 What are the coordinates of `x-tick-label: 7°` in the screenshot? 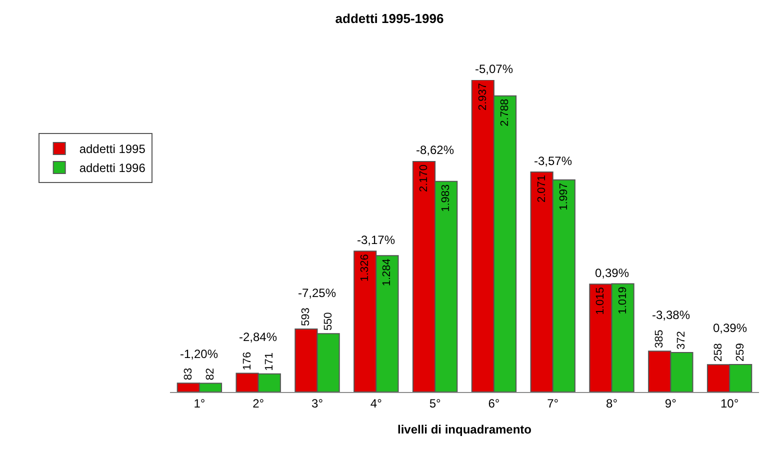 It's located at (553, 403).